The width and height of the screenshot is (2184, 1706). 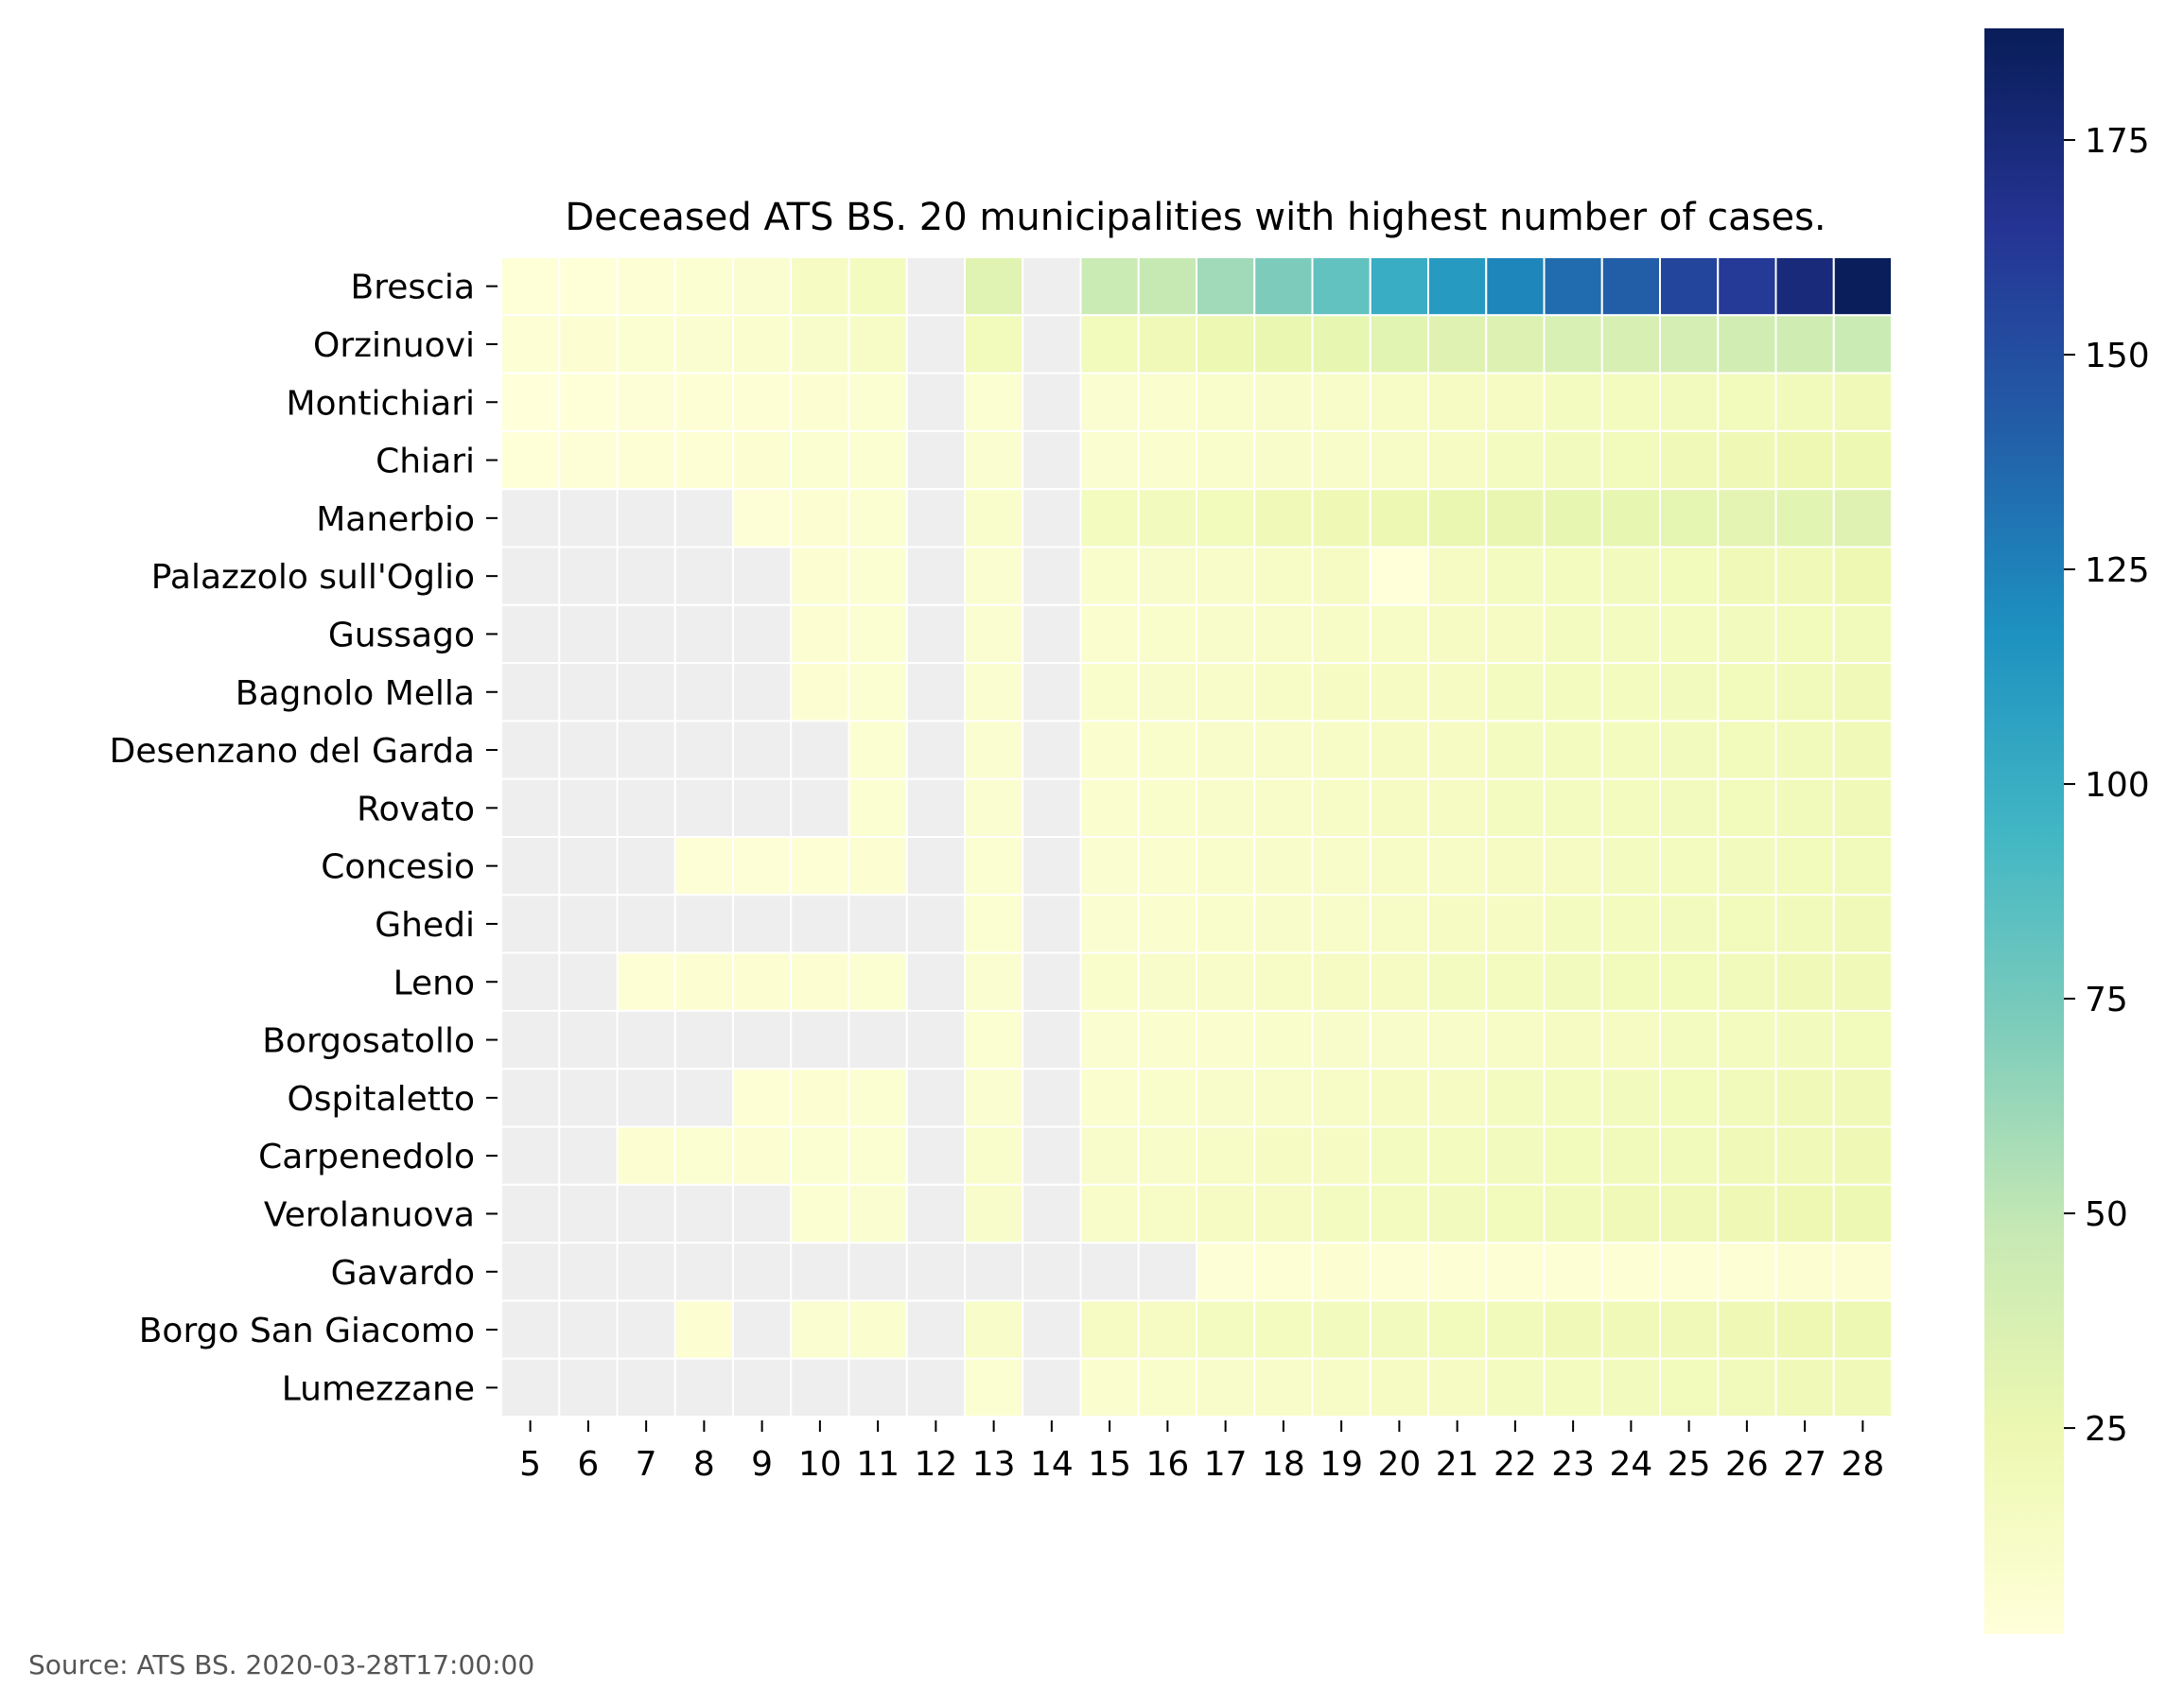 I want to click on x-tick-label: 18, so click(x=1284, y=1464).